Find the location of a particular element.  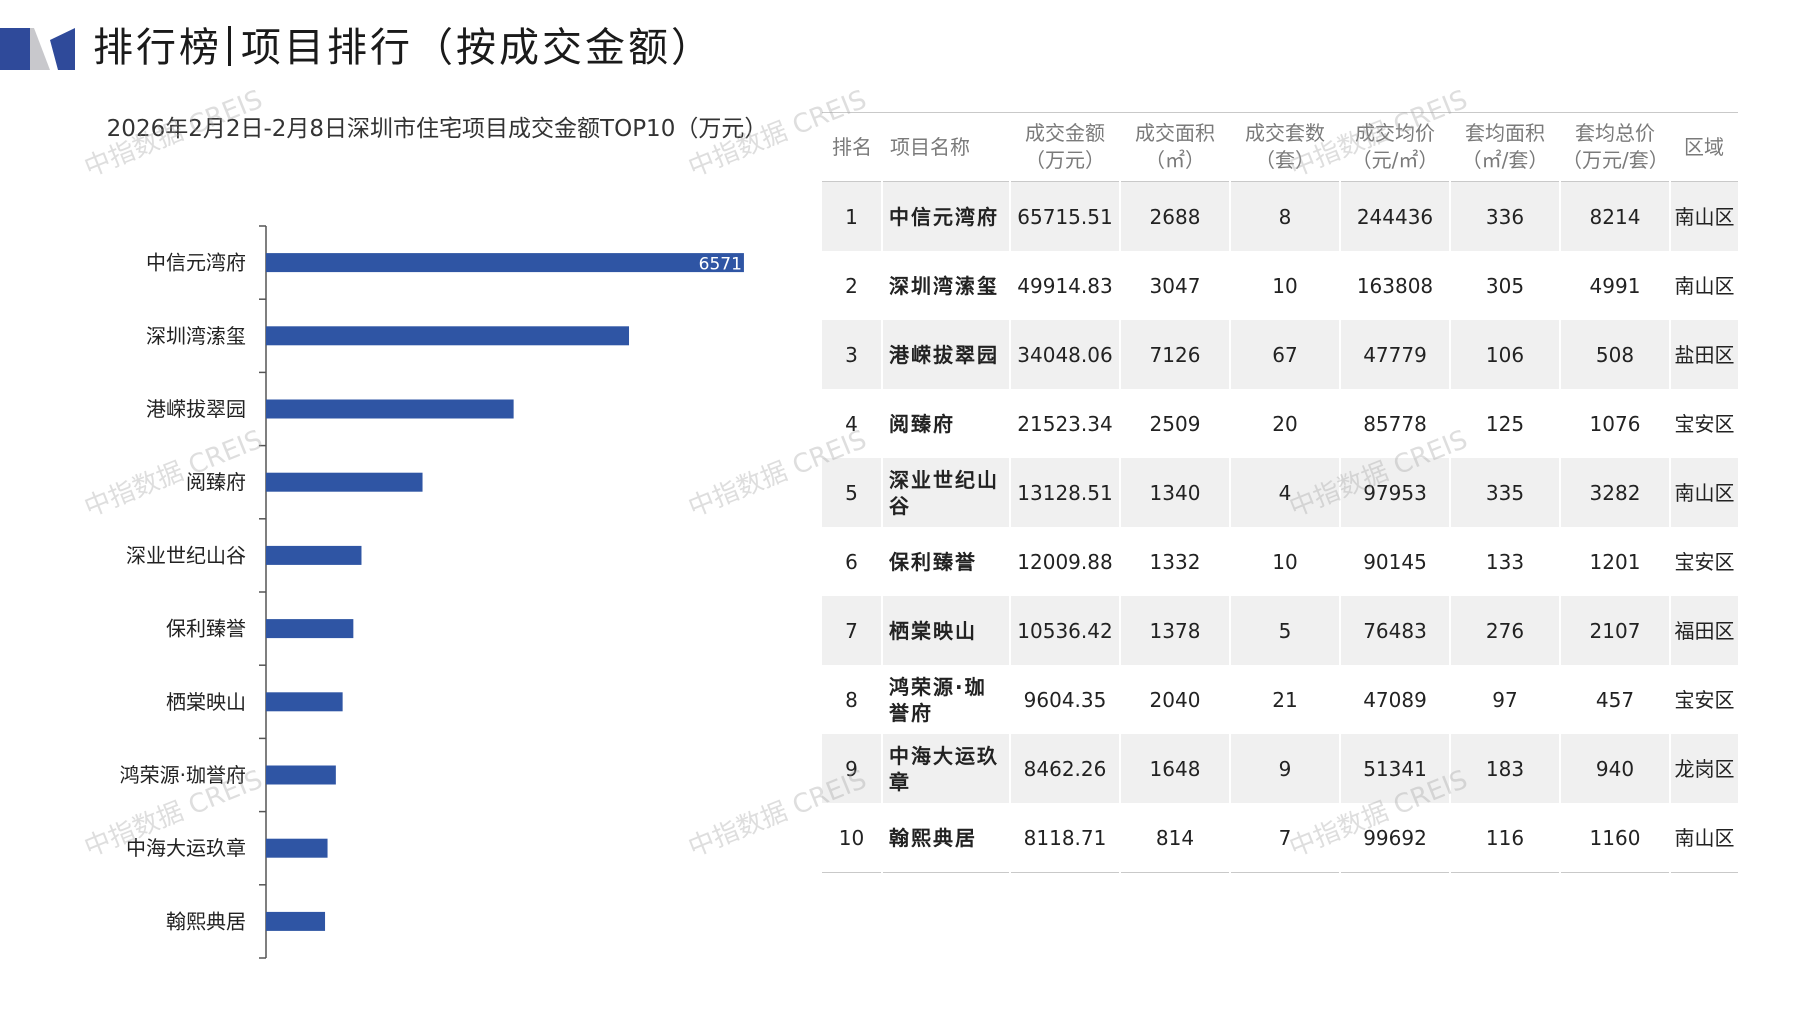

column-header-line2: （万元） is located at coordinates (1065, 160).